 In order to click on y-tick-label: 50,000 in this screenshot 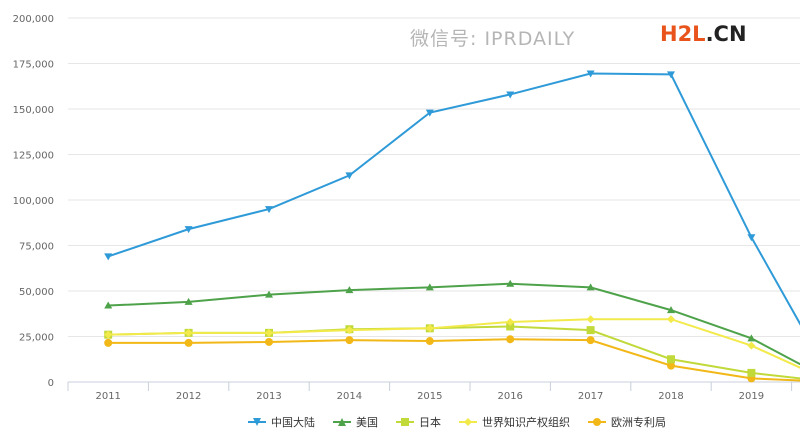, I will do `click(36, 292)`.